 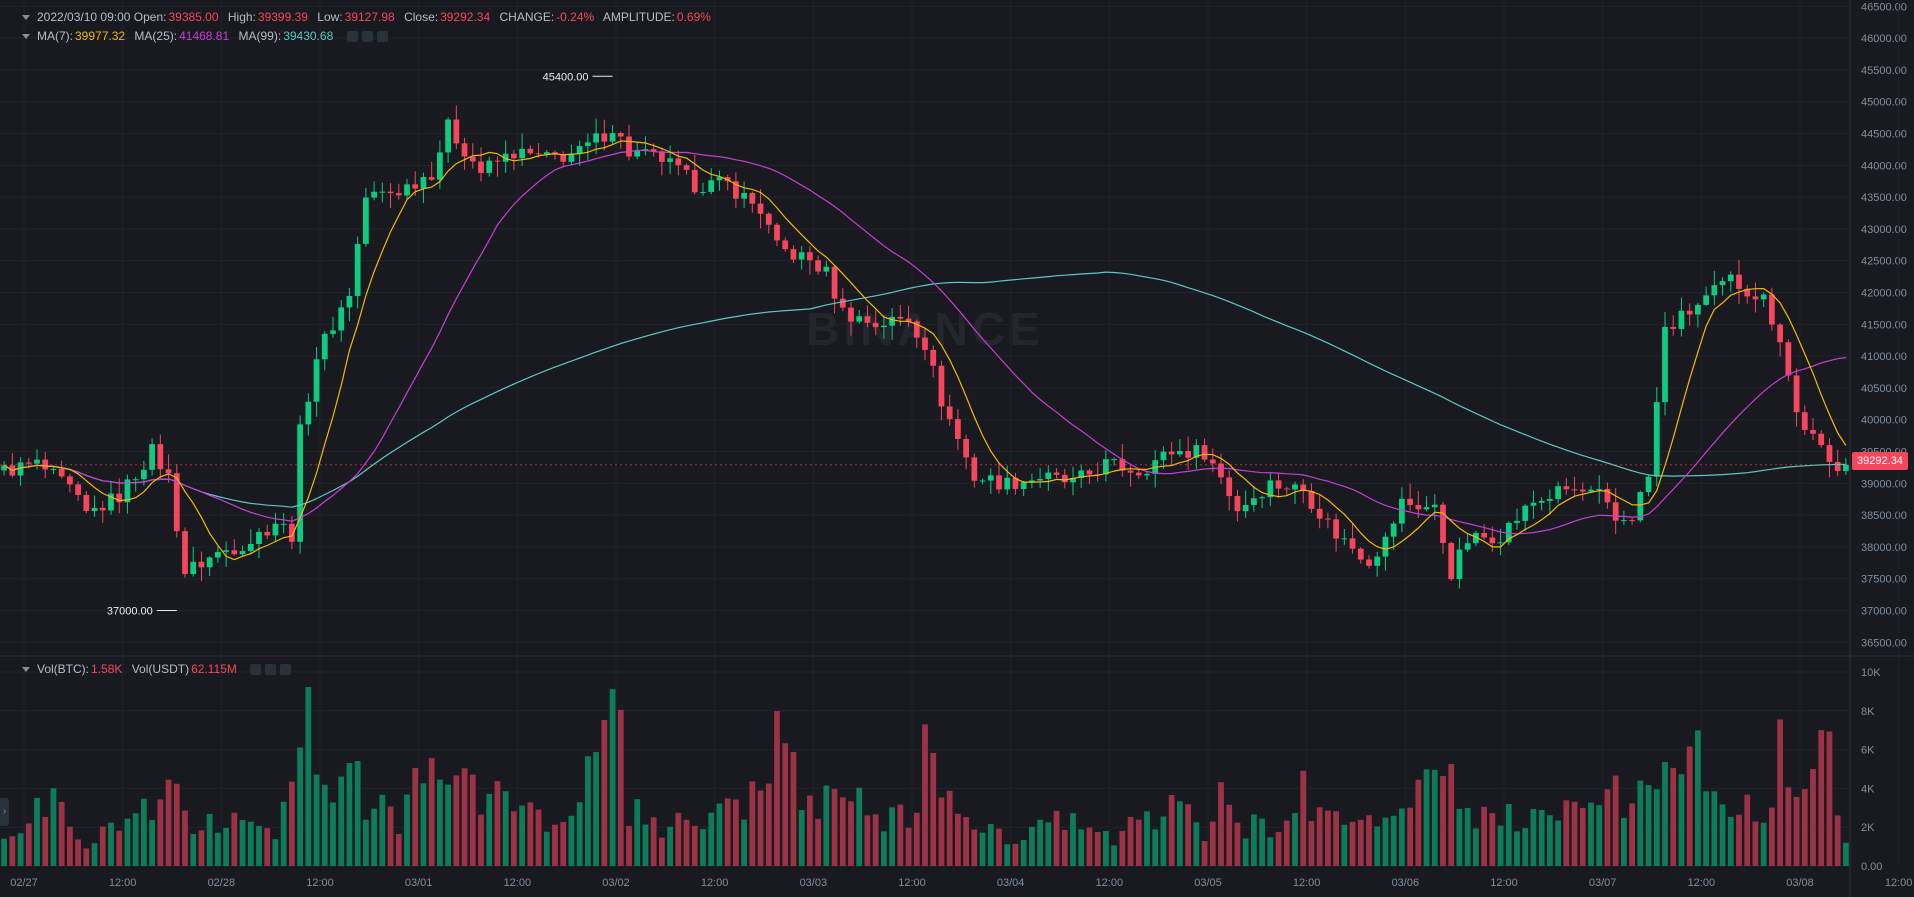 I want to click on legend-datetime: 2022/03/10 09:00, so click(x=84, y=17).